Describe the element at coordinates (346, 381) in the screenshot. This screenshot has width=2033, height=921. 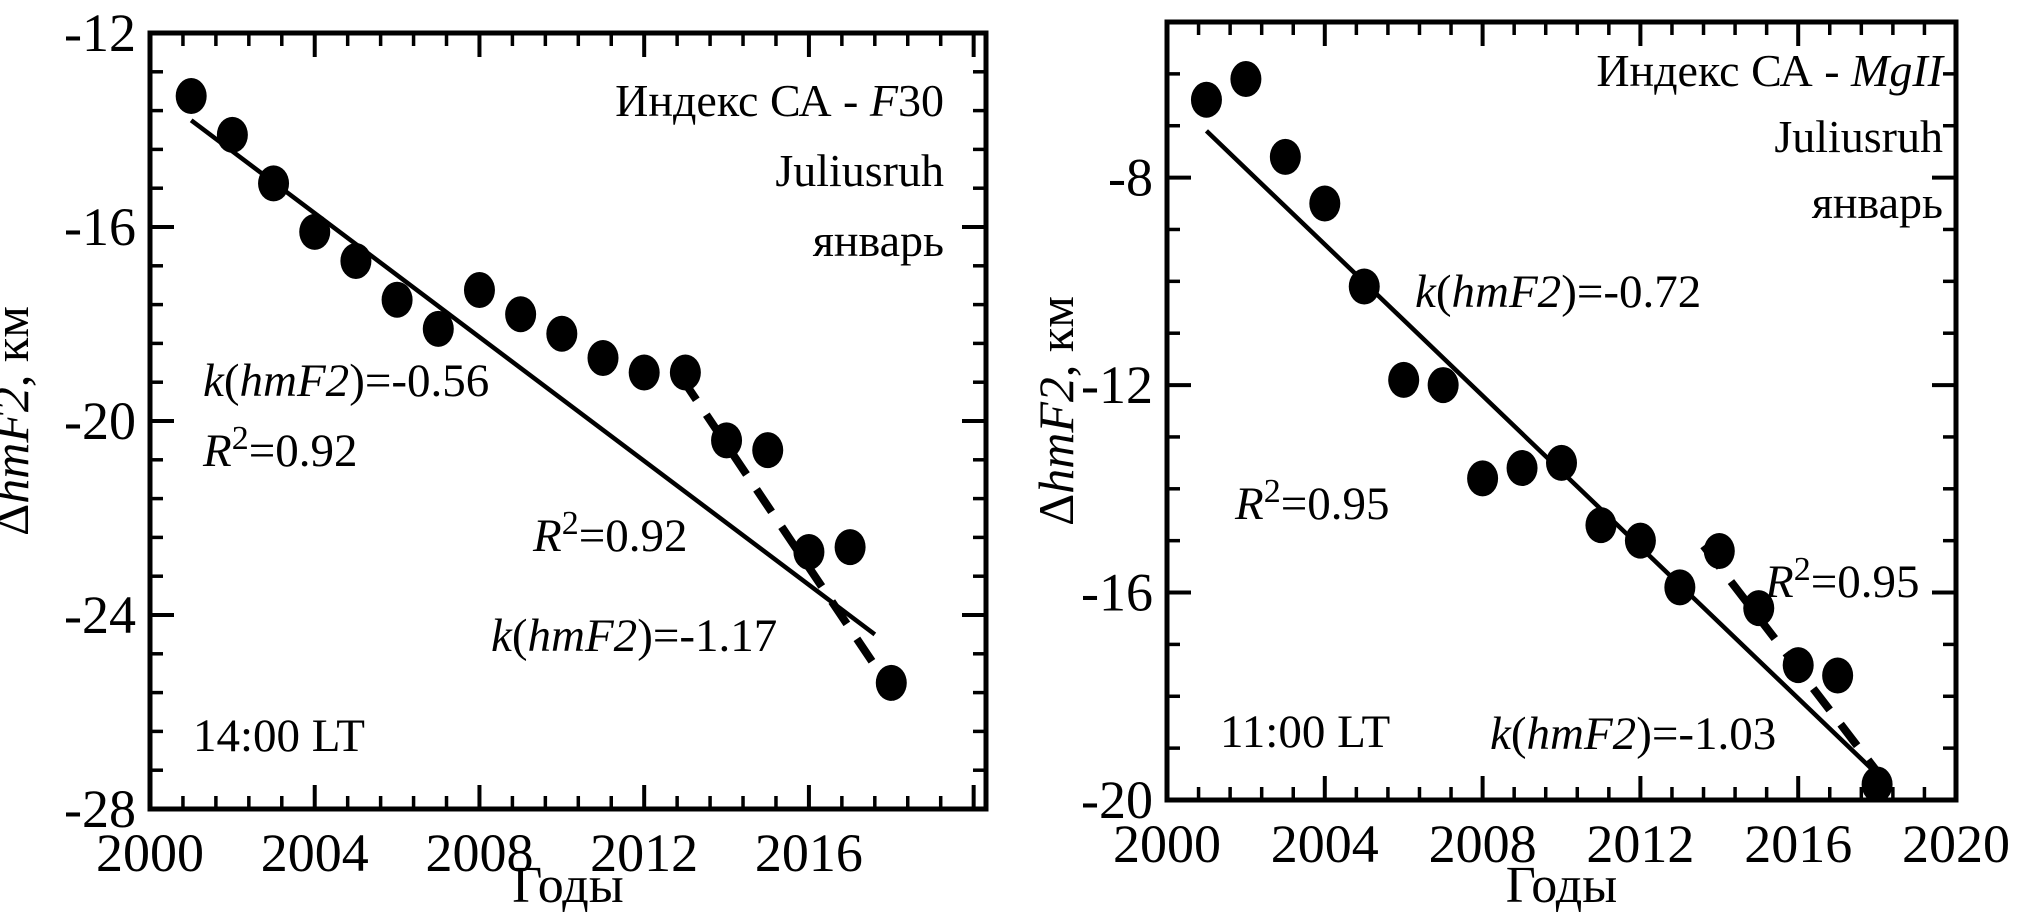
I see `k-solid-label: k(hmF2)=-0.56` at that location.